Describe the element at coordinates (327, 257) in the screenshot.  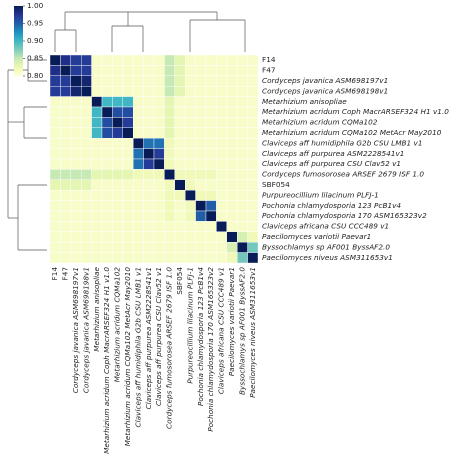
I see `row-label: Paecilomyces niveus ASM311653v1` at that location.